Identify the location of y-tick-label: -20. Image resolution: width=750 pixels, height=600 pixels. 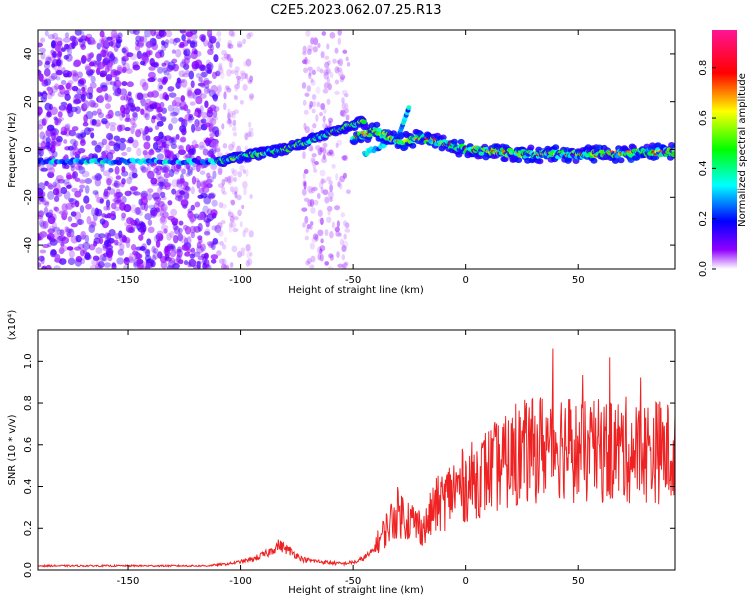
(28, 197).